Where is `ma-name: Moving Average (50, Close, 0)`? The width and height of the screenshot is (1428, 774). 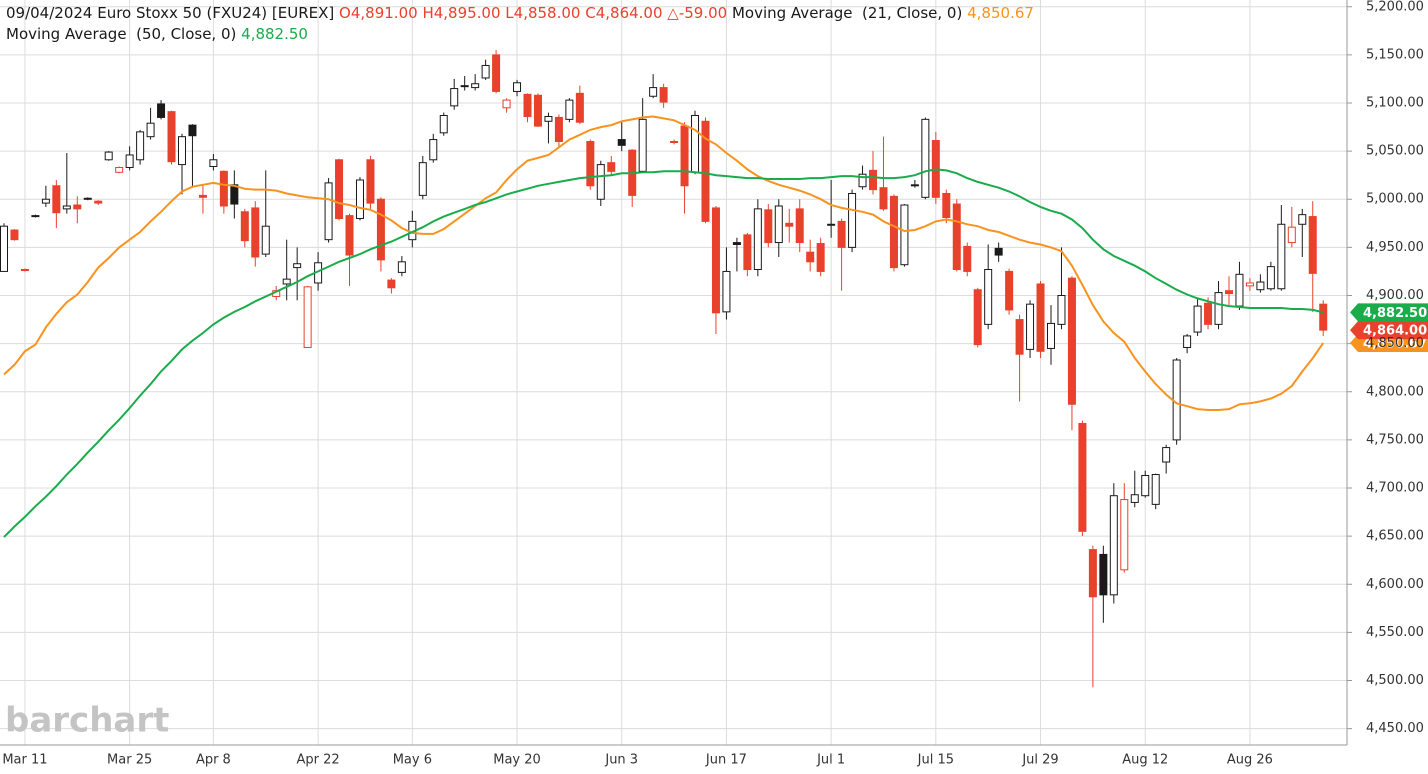
ma-name: Moving Average (50, Close, 0) is located at coordinates (121, 34).